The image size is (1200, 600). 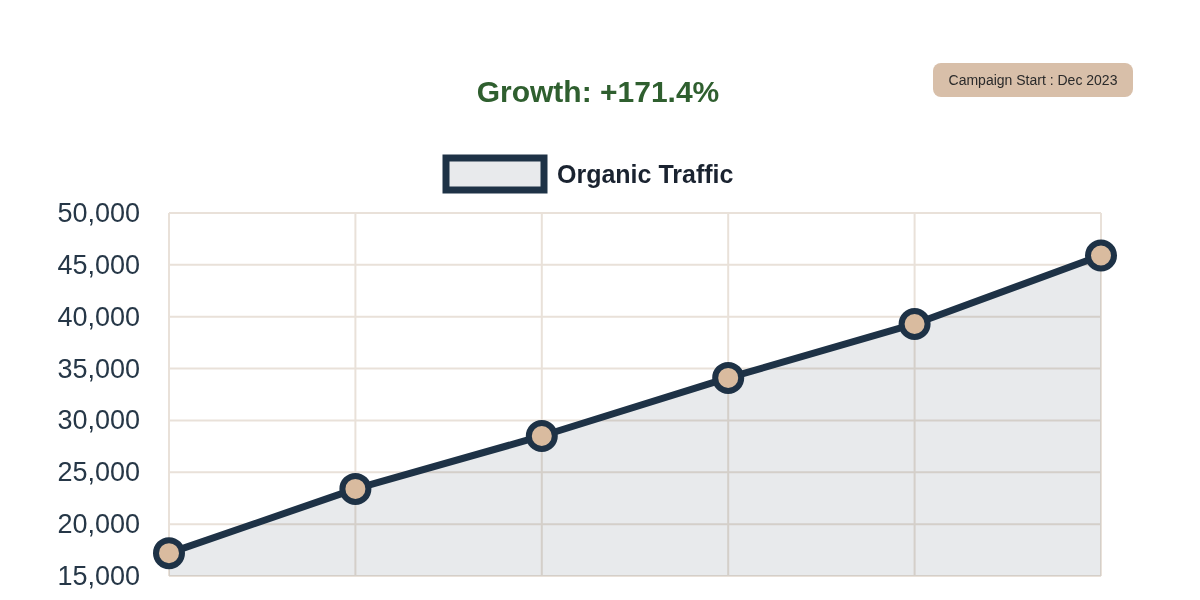 I want to click on y-tick-label: 45,000, so click(x=98, y=264).